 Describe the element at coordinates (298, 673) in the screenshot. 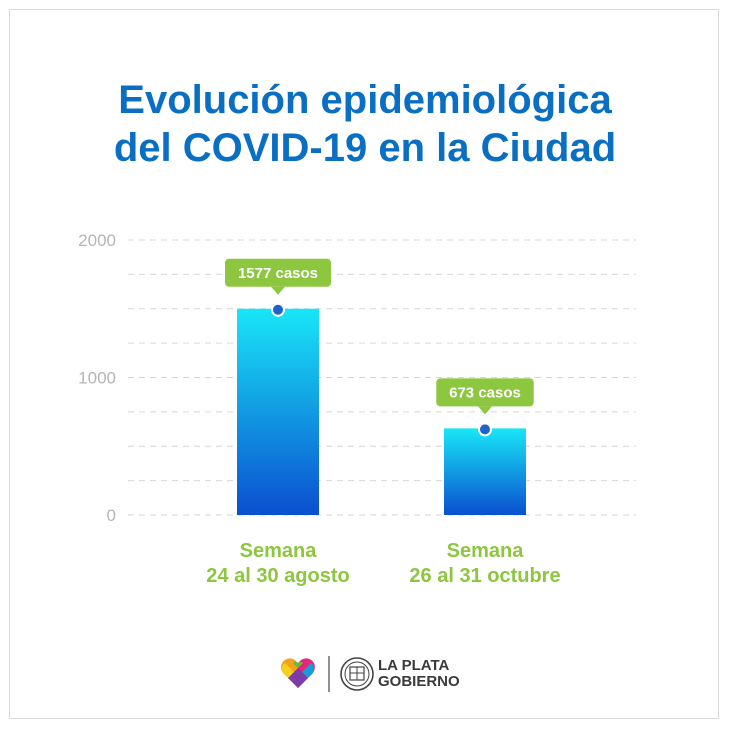

I see `heart-logo-icon` at that location.